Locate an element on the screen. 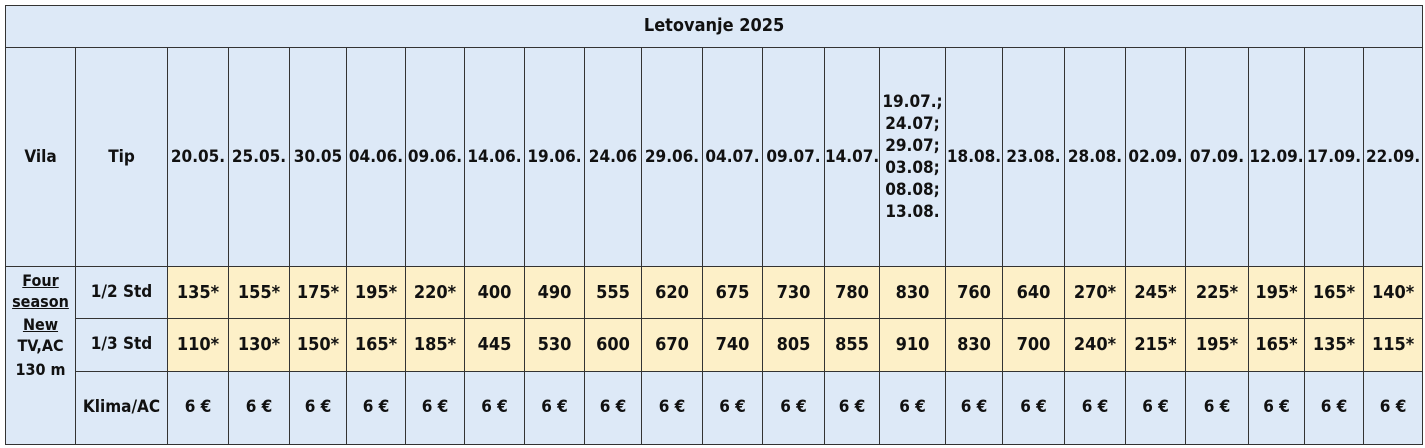 Image resolution: width=1425 pixels, height=448 pixels. price-cell: 620 is located at coordinates (672, 293).